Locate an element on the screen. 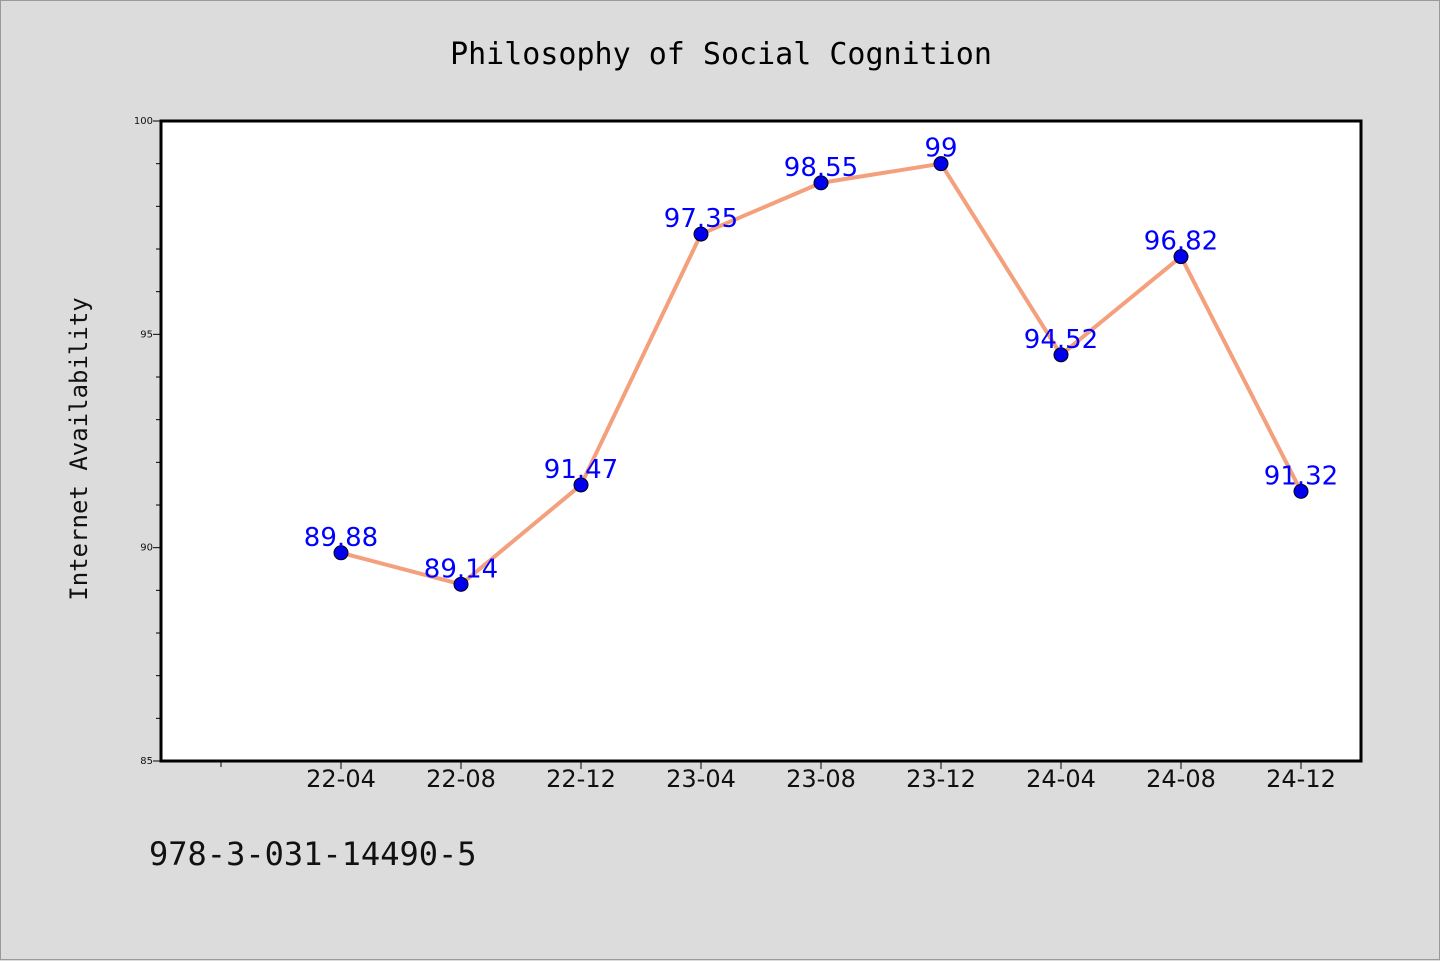 The height and width of the screenshot is (961, 1440). data-label: 96.82 is located at coordinates (1181, 242).